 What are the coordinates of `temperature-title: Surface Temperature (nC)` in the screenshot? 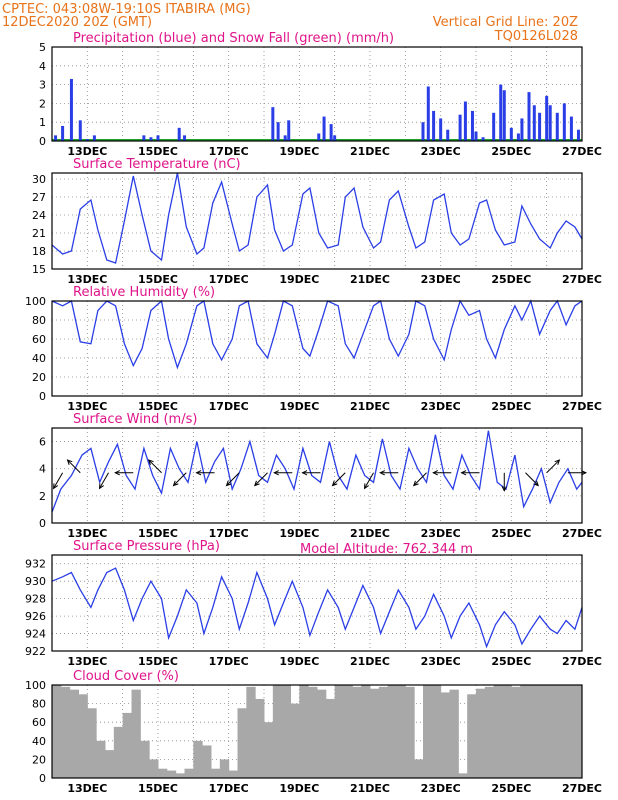 It's located at (157, 164).